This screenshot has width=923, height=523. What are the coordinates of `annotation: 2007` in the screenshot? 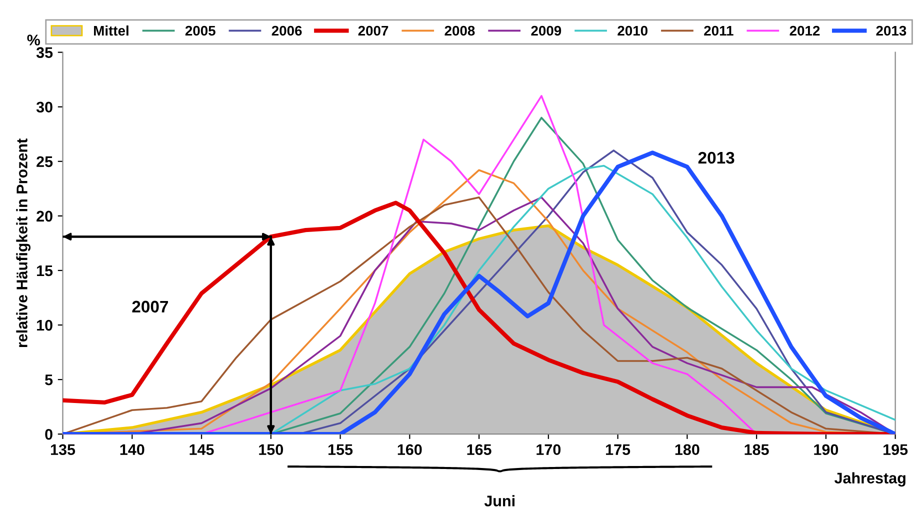 It's located at (150, 306).